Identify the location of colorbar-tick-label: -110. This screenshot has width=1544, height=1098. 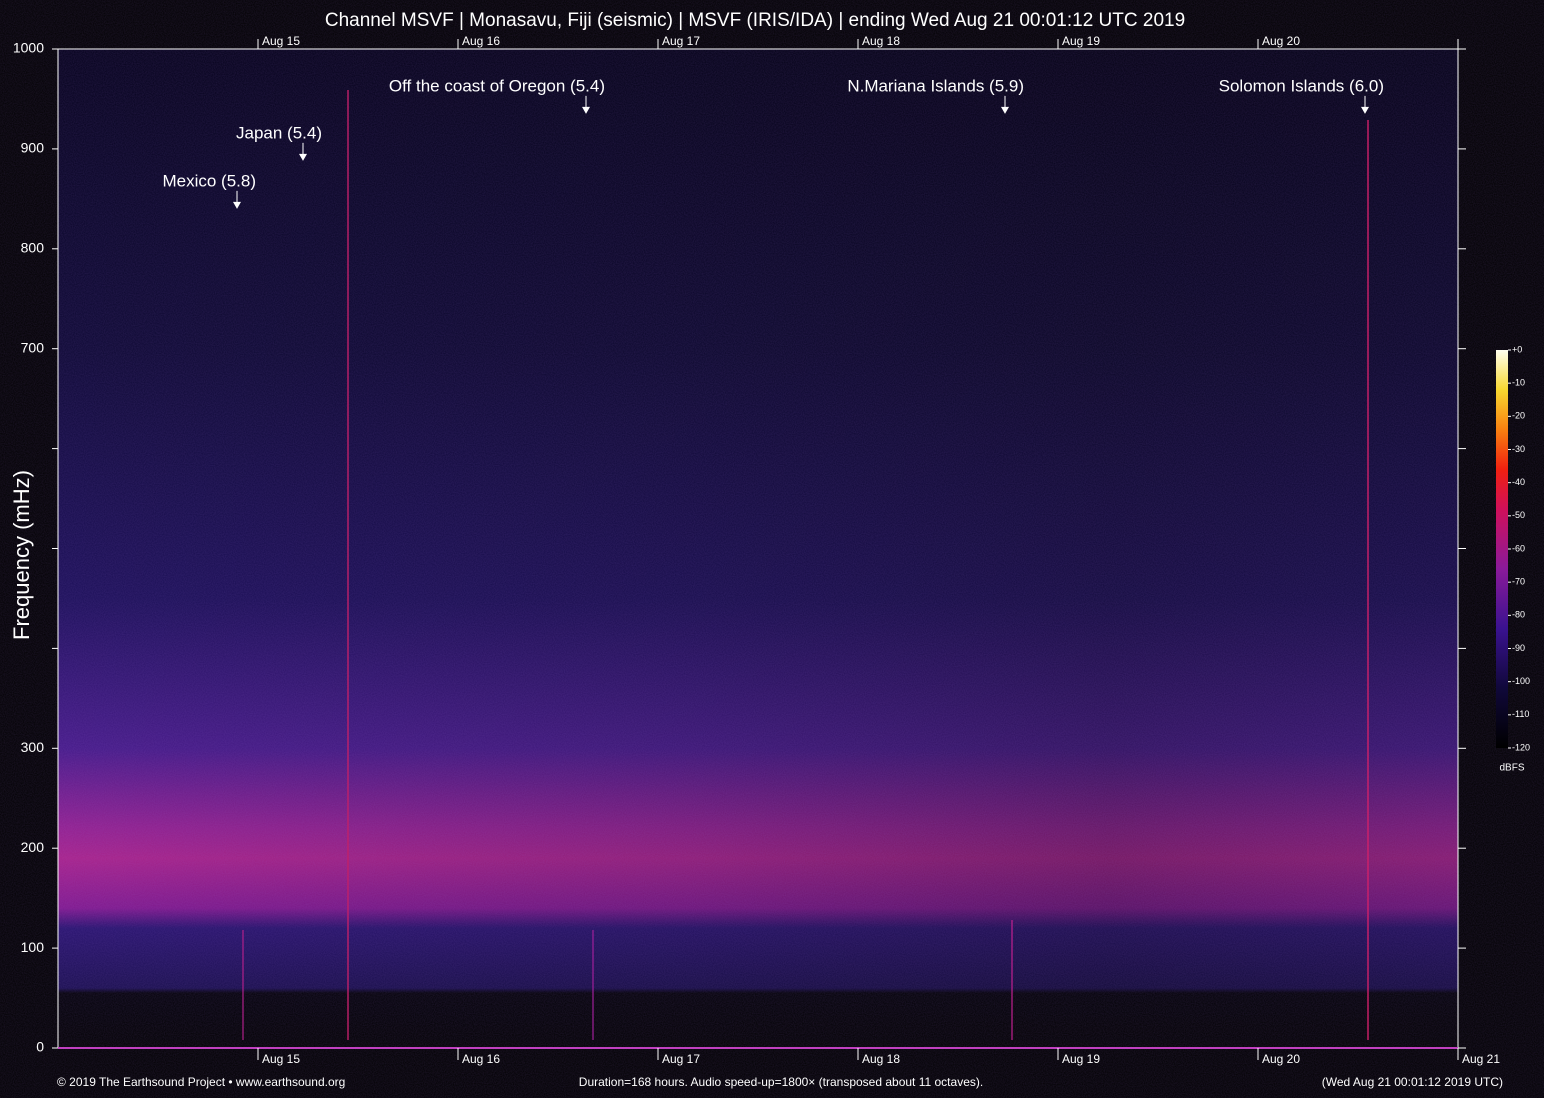
(1520, 714).